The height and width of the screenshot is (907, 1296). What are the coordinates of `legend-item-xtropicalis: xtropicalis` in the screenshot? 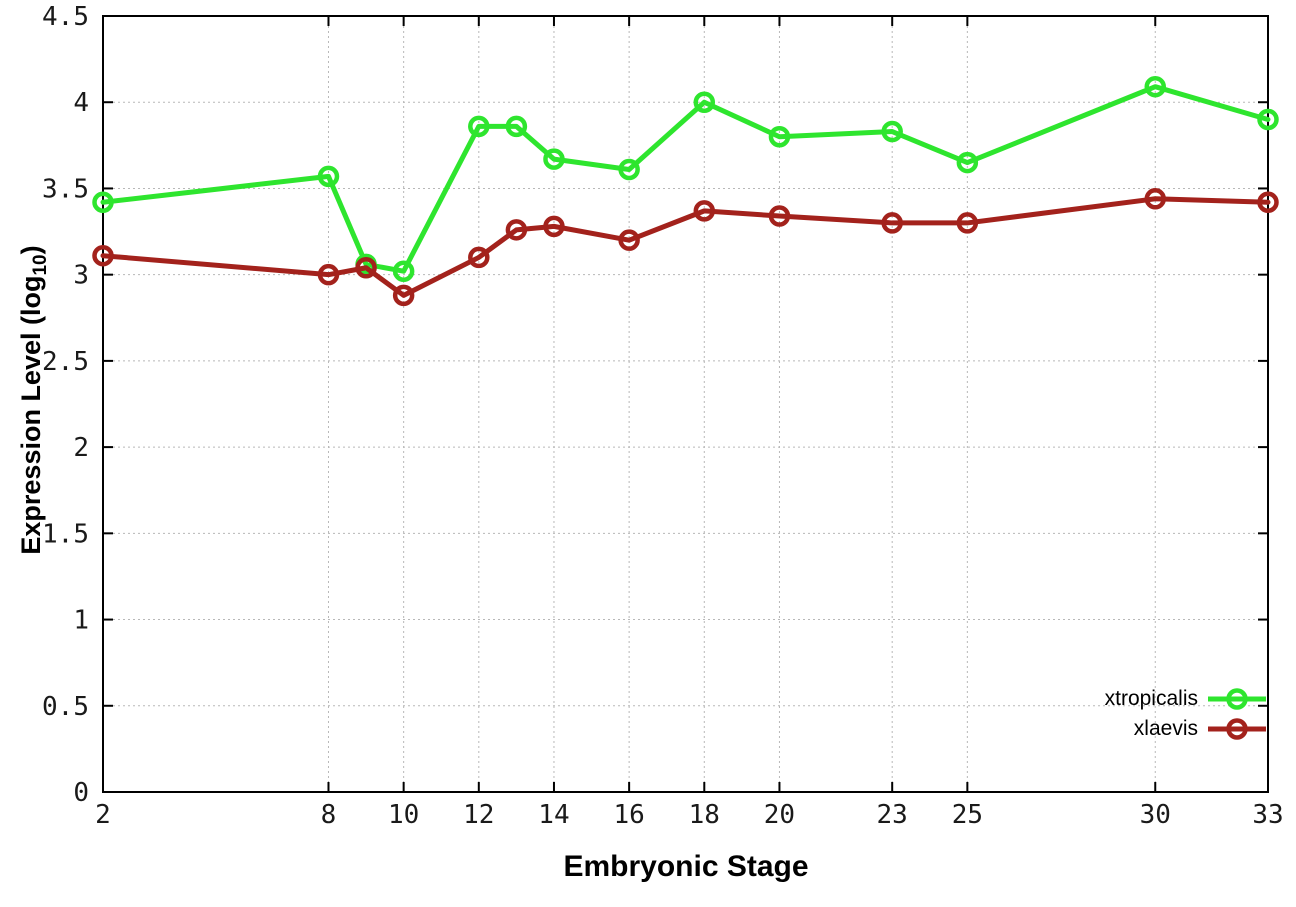 It's located at (1185, 699).